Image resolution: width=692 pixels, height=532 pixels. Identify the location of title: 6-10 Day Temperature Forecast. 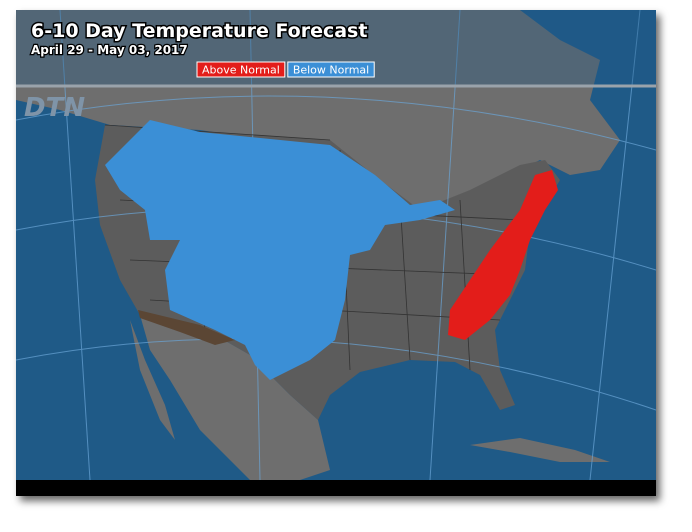
(199, 31).